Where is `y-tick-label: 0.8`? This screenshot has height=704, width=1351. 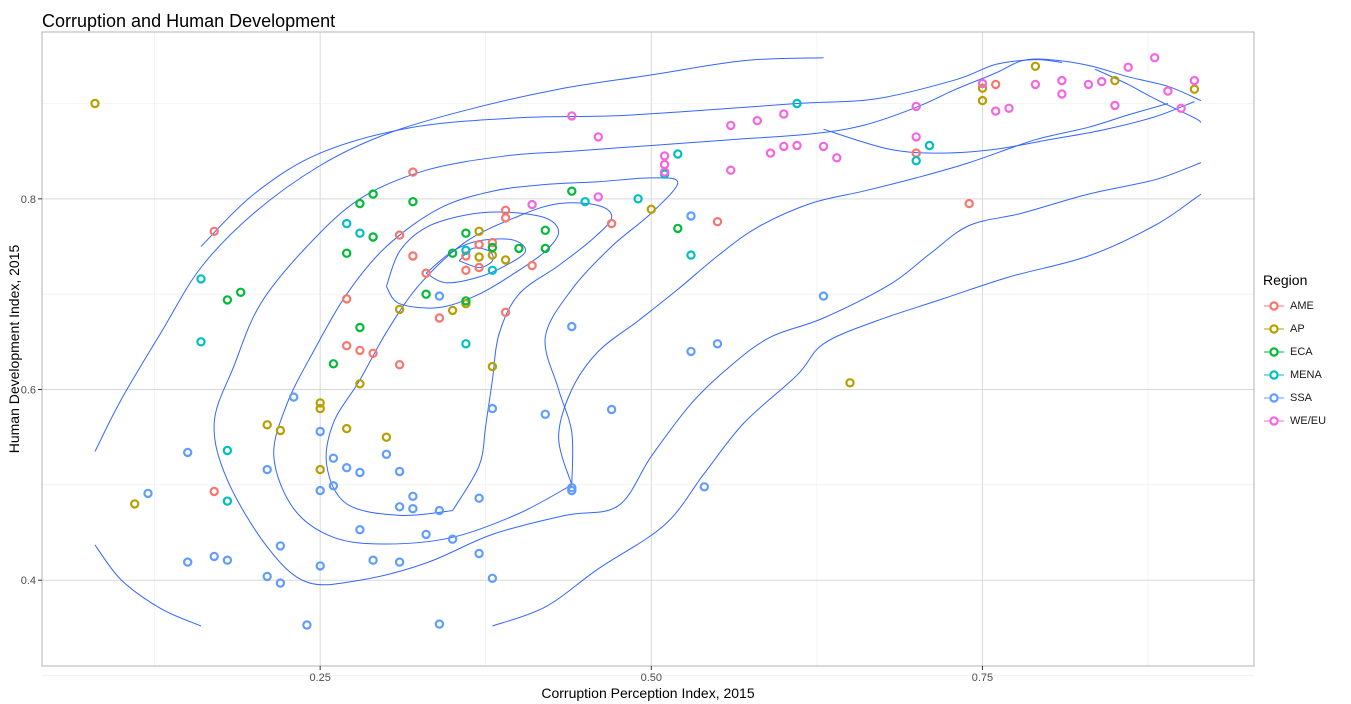
y-tick-label: 0.8 is located at coordinates (28, 200).